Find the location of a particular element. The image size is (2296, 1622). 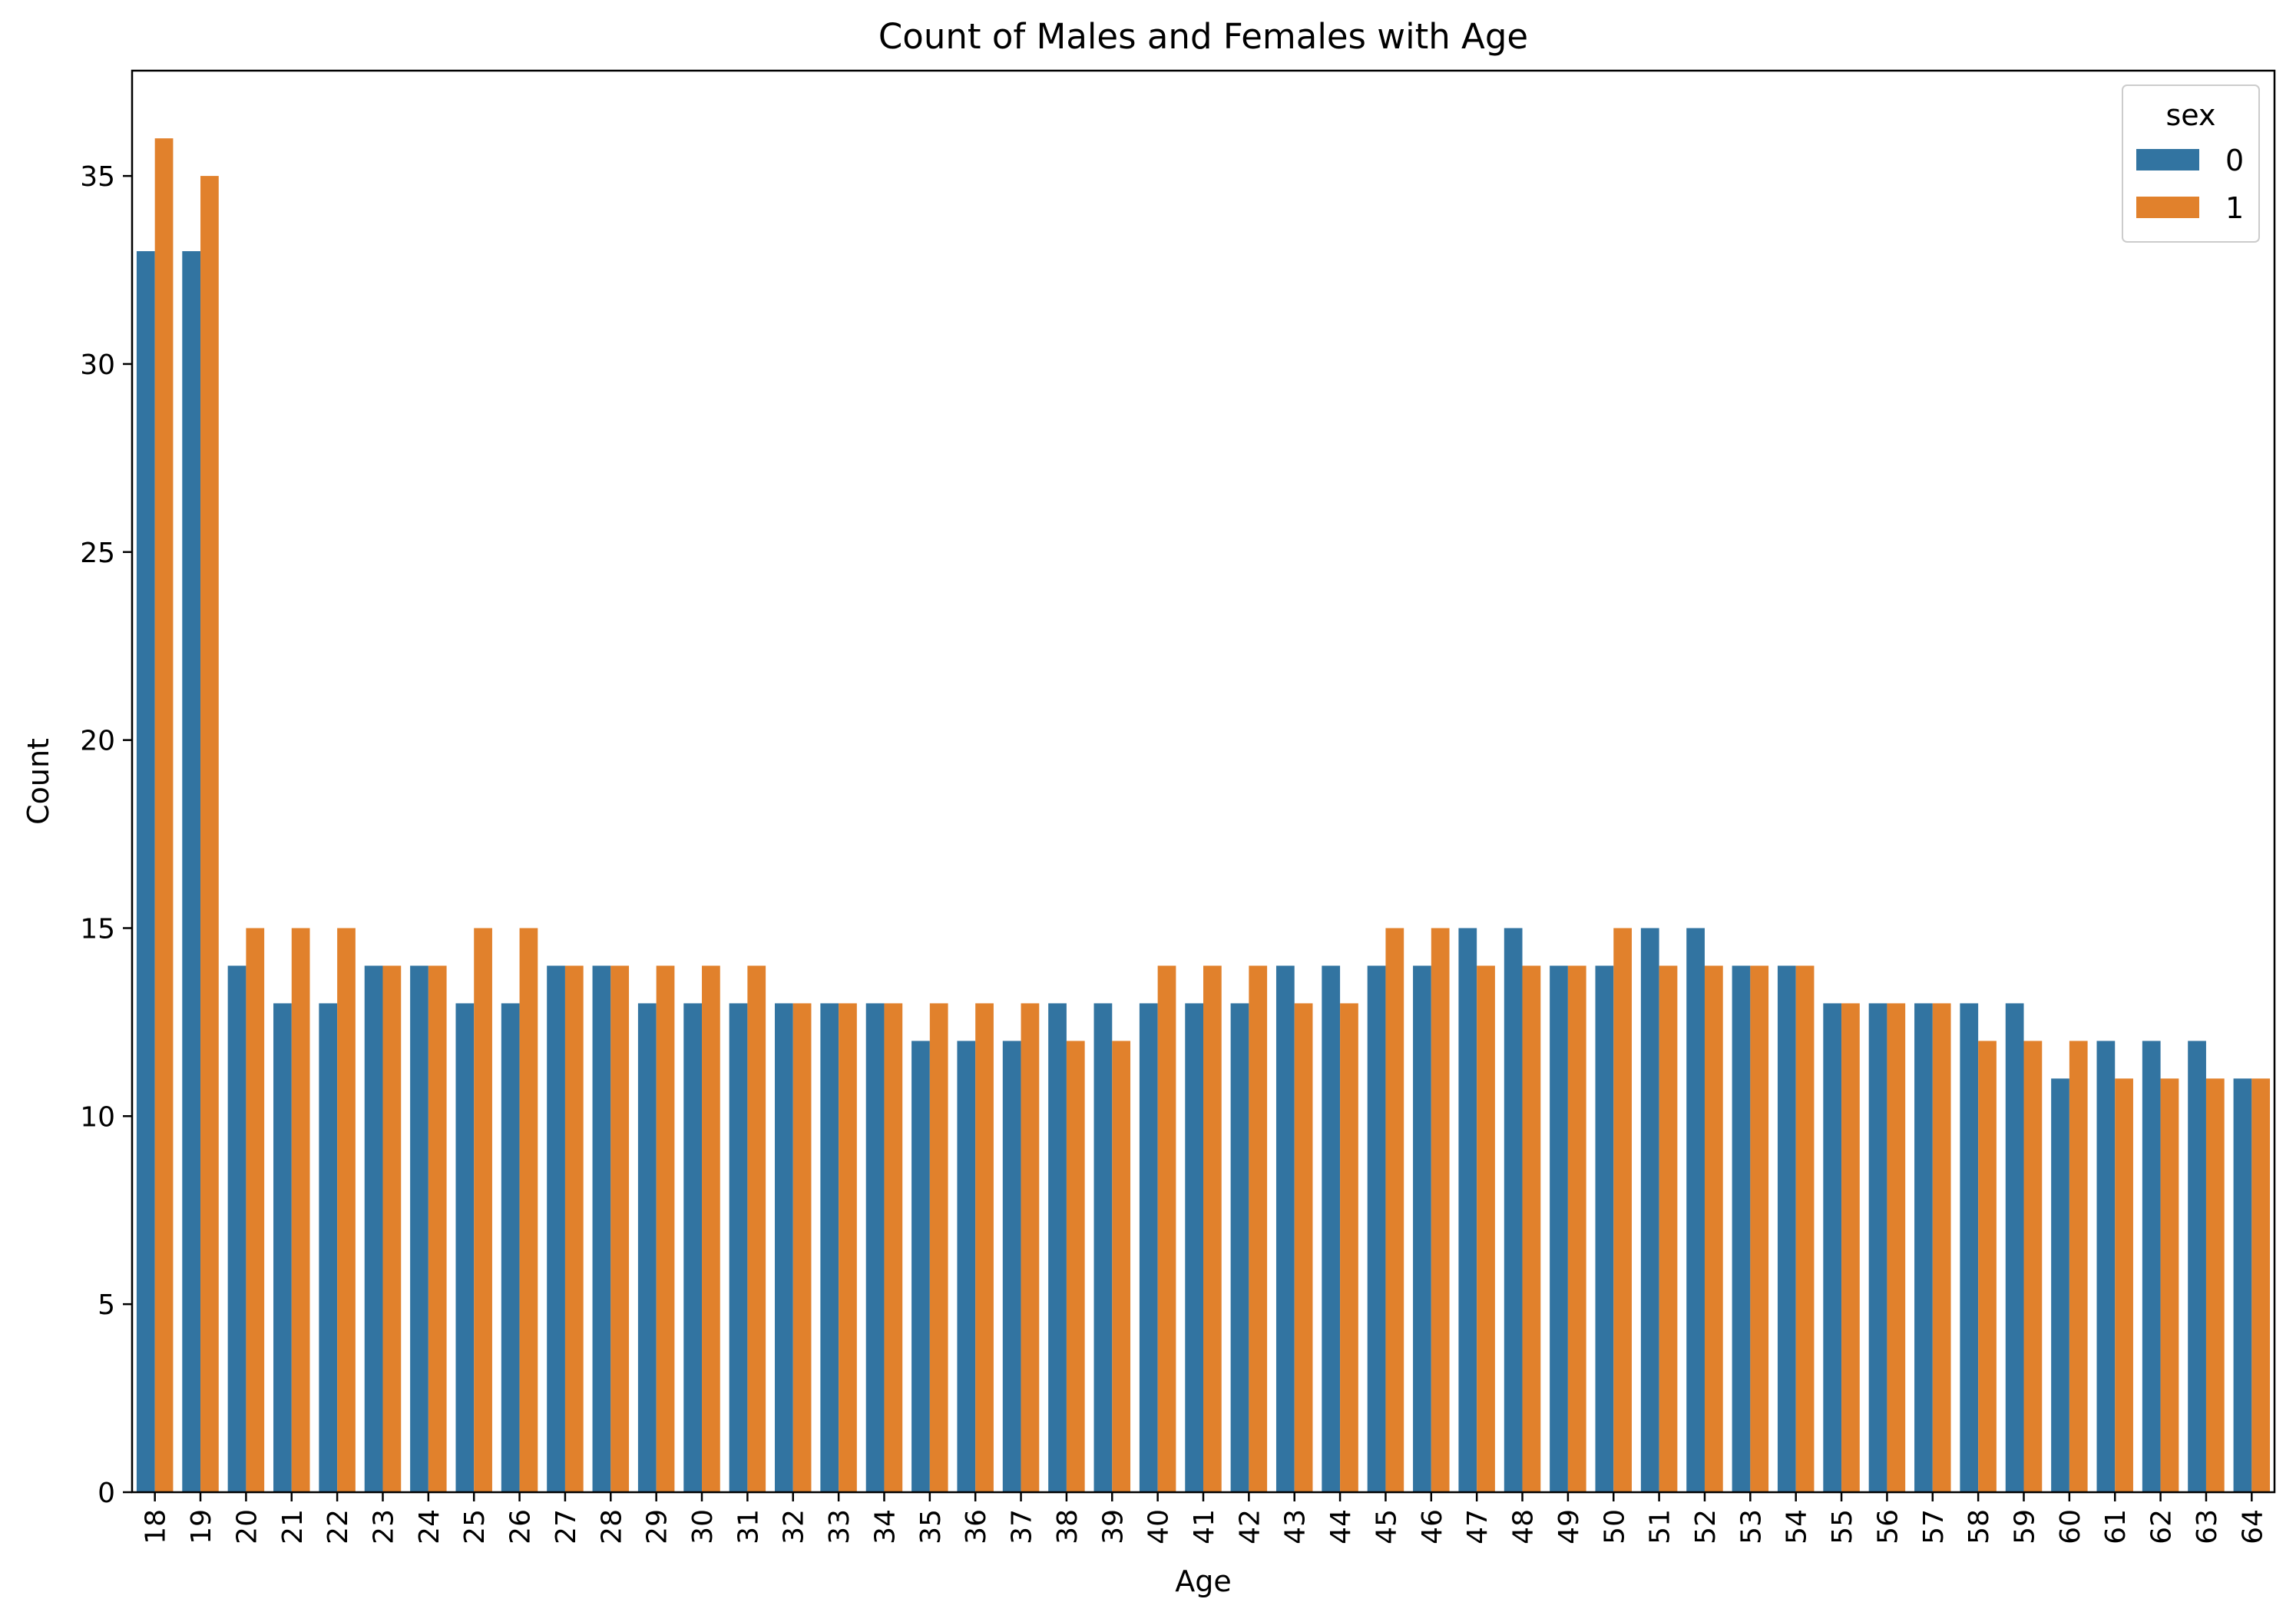

chart-title: Count of Males and Females with Age is located at coordinates (1203, 36).